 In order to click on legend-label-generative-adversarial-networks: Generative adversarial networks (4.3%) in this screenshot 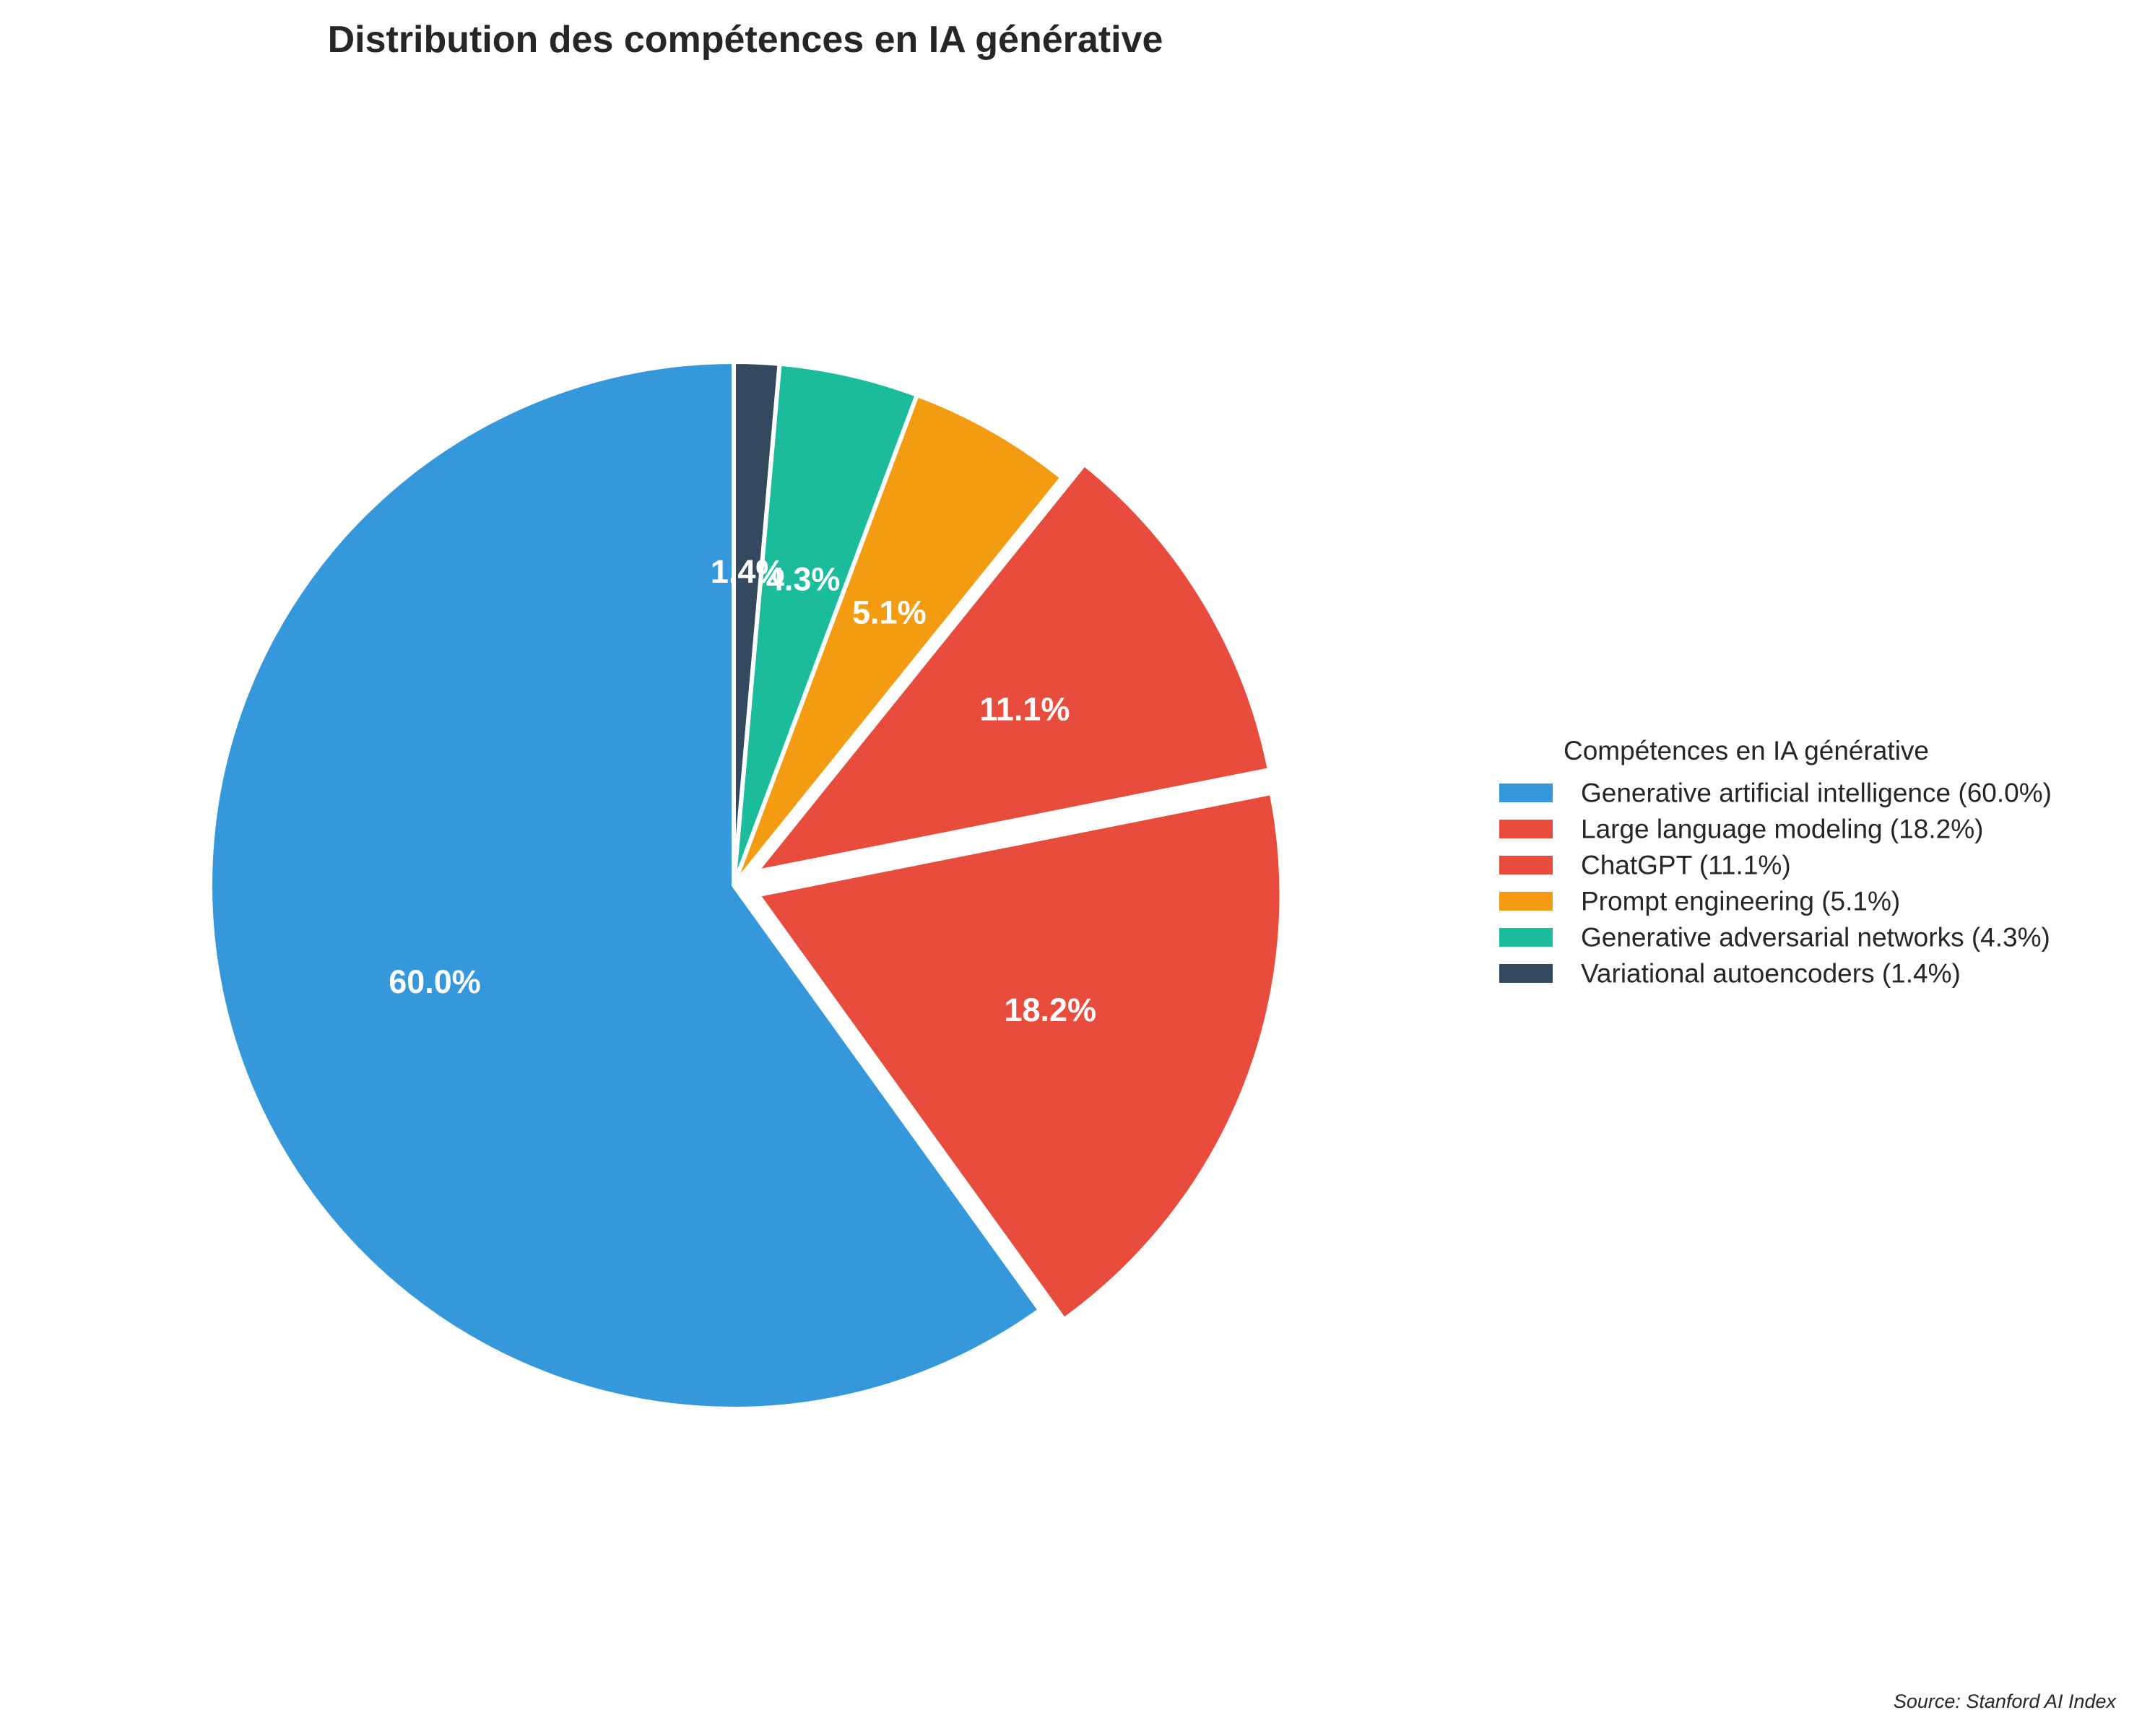, I will do `click(1815, 937)`.